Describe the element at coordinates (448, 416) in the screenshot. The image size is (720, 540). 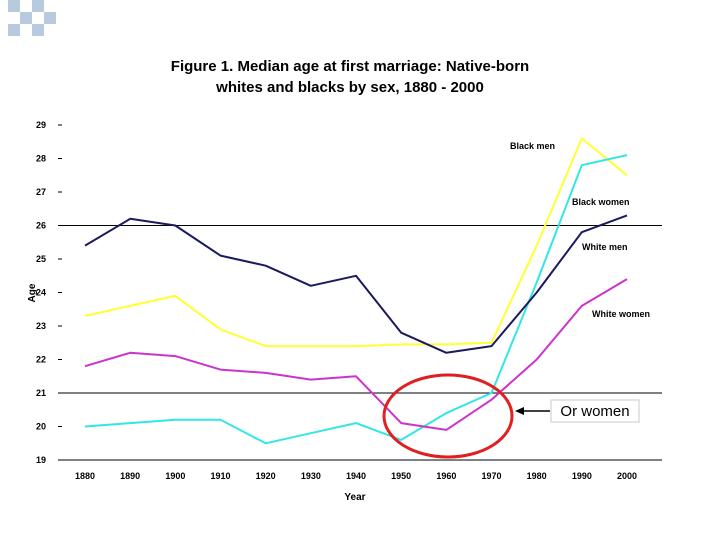
I see `annotation-circle` at that location.